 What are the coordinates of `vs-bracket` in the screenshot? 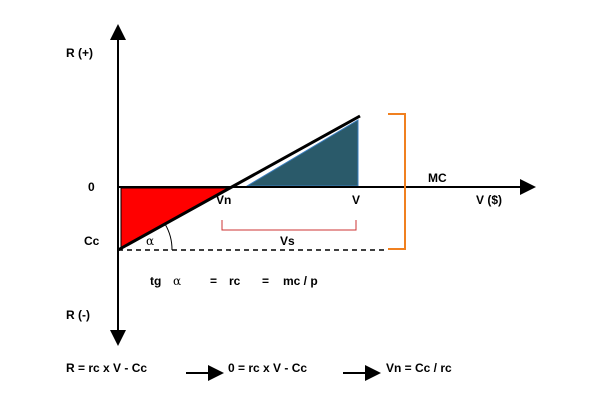 It's located at (289, 225).